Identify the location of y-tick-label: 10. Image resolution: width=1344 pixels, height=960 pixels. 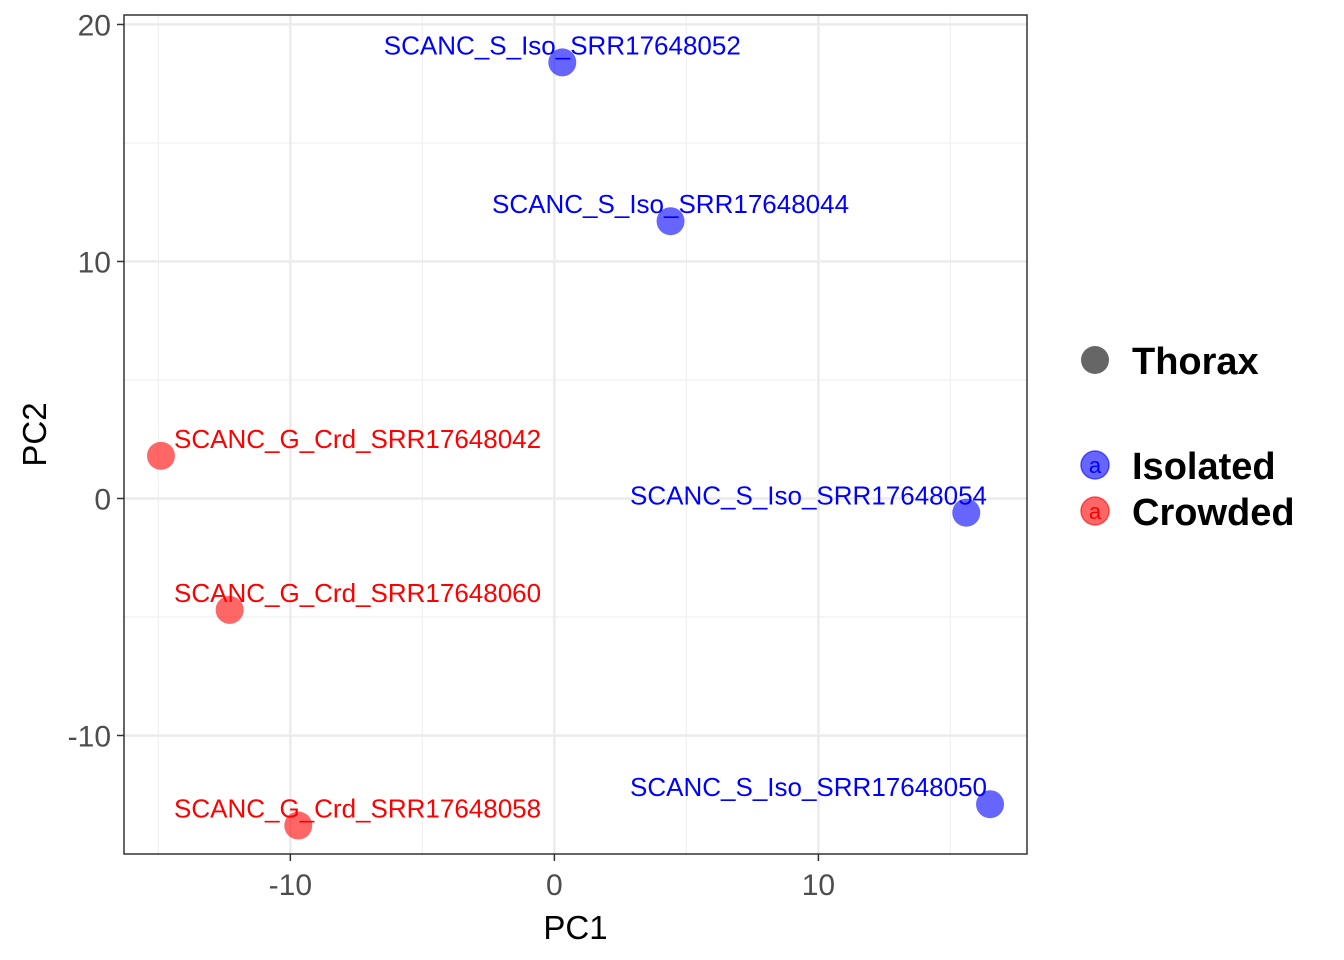
(94, 262).